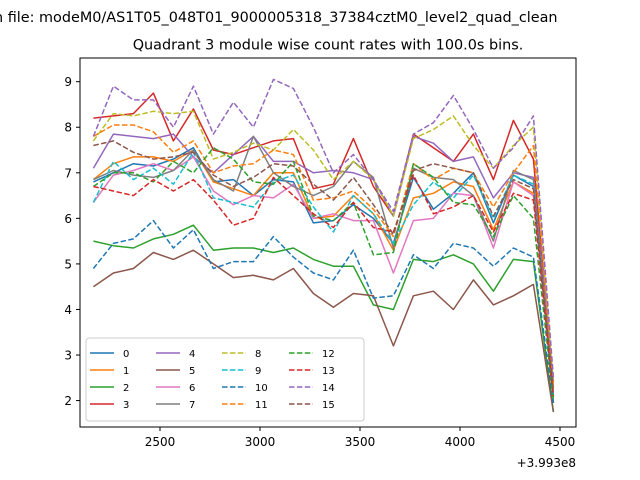  What do you see at coordinates (546, 463) in the screenshot?
I see `x-offset-text: +3.993e8` at bounding box center [546, 463].